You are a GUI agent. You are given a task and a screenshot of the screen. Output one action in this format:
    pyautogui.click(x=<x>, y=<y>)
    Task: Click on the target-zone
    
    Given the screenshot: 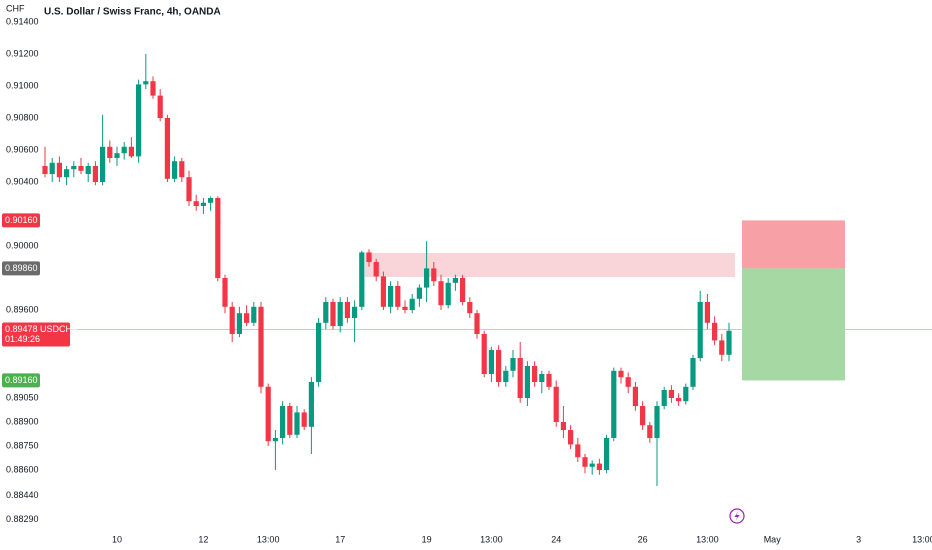 What is the action you would take?
    pyautogui.click(x=793, y=324)
    